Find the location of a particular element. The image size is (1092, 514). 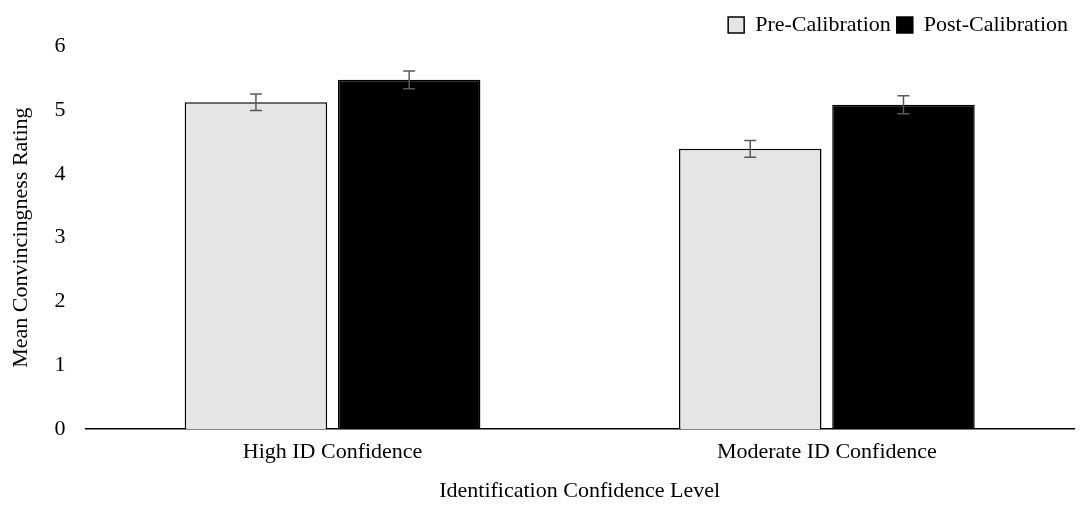

y-tick-label: 0 is located at coordinates (60, 427).